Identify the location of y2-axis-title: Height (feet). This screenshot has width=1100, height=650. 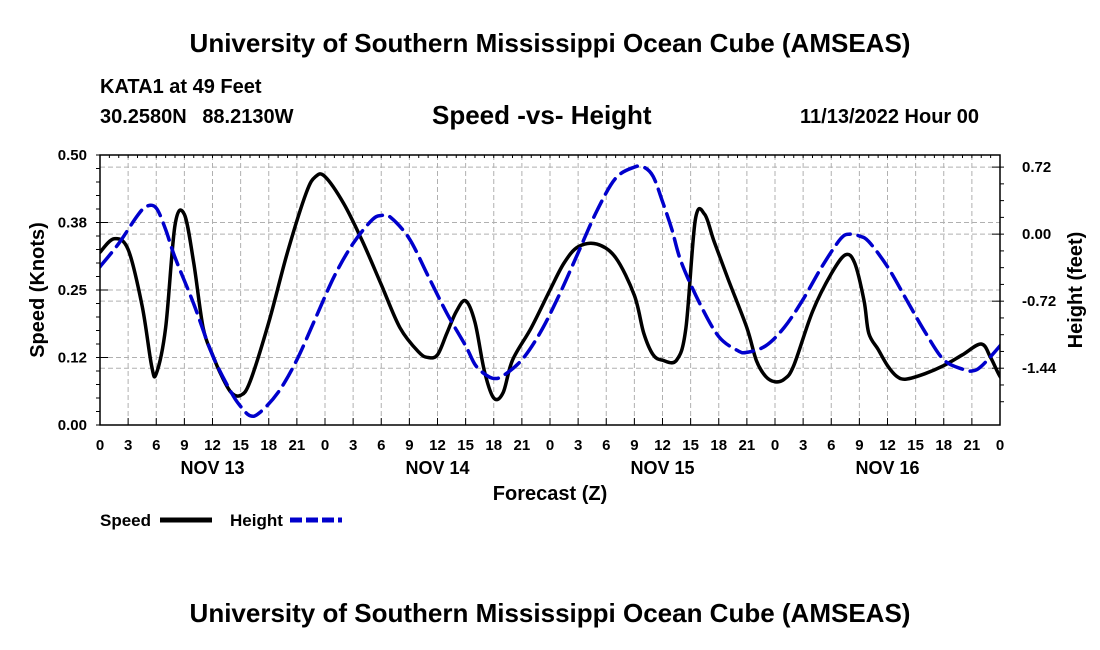
(1076, 290).